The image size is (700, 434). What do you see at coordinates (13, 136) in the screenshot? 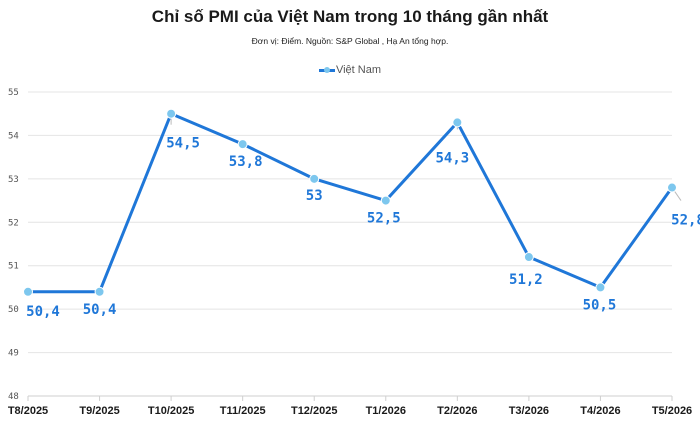
I see `y-tick-label: 54` at bounding box center [13, 136].